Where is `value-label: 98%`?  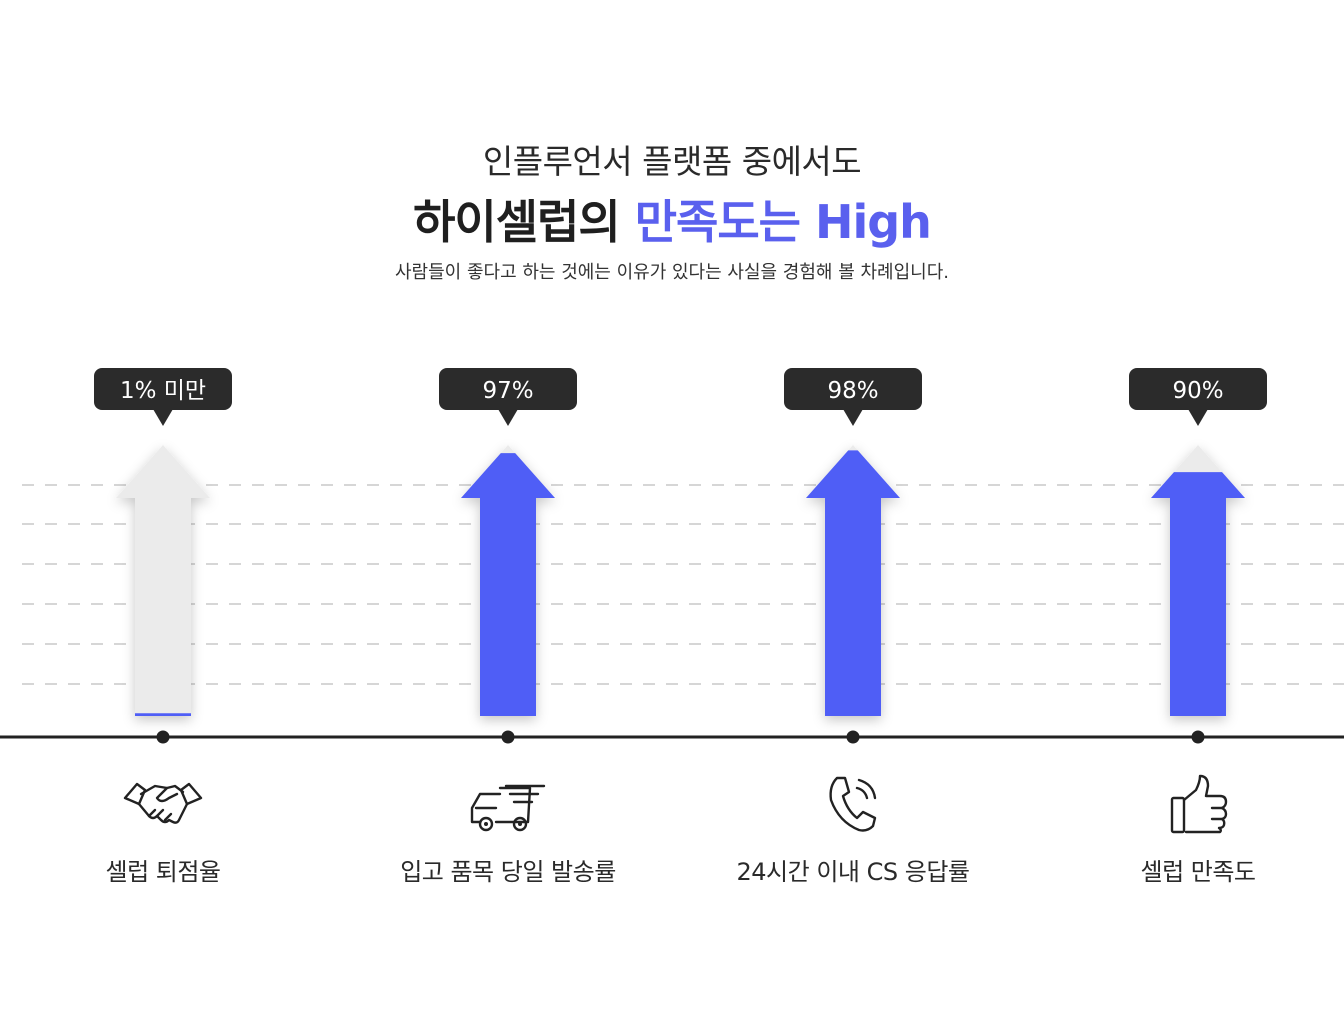 value-label: 98% is located at coordinates (852, 391).